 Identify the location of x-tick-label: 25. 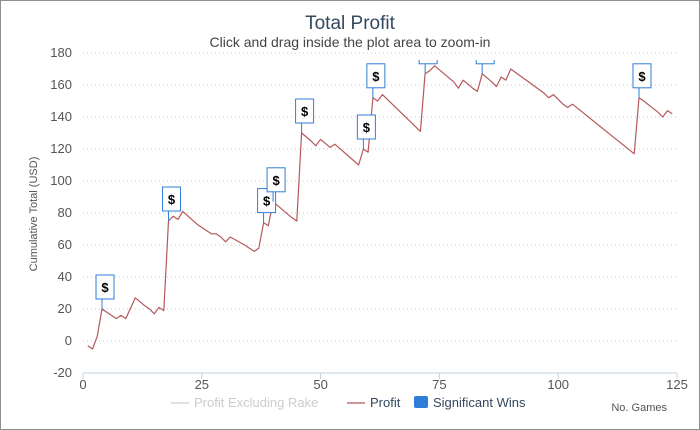
(202, 384).